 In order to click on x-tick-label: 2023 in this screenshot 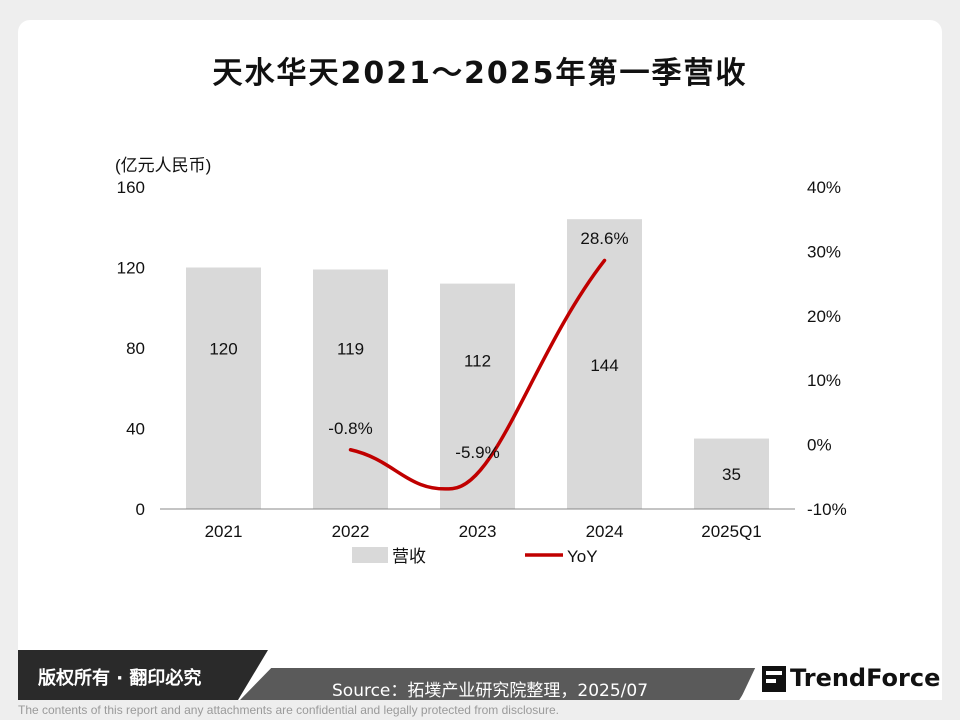, I will do `click(478, 531)`.